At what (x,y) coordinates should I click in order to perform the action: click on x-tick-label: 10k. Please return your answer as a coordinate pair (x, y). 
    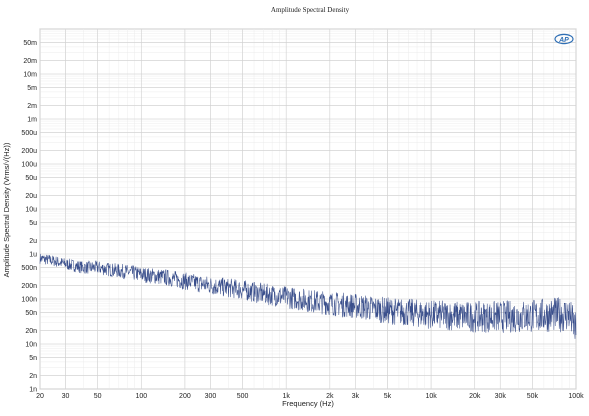
    Looking at the image, I should click on (431, 396).